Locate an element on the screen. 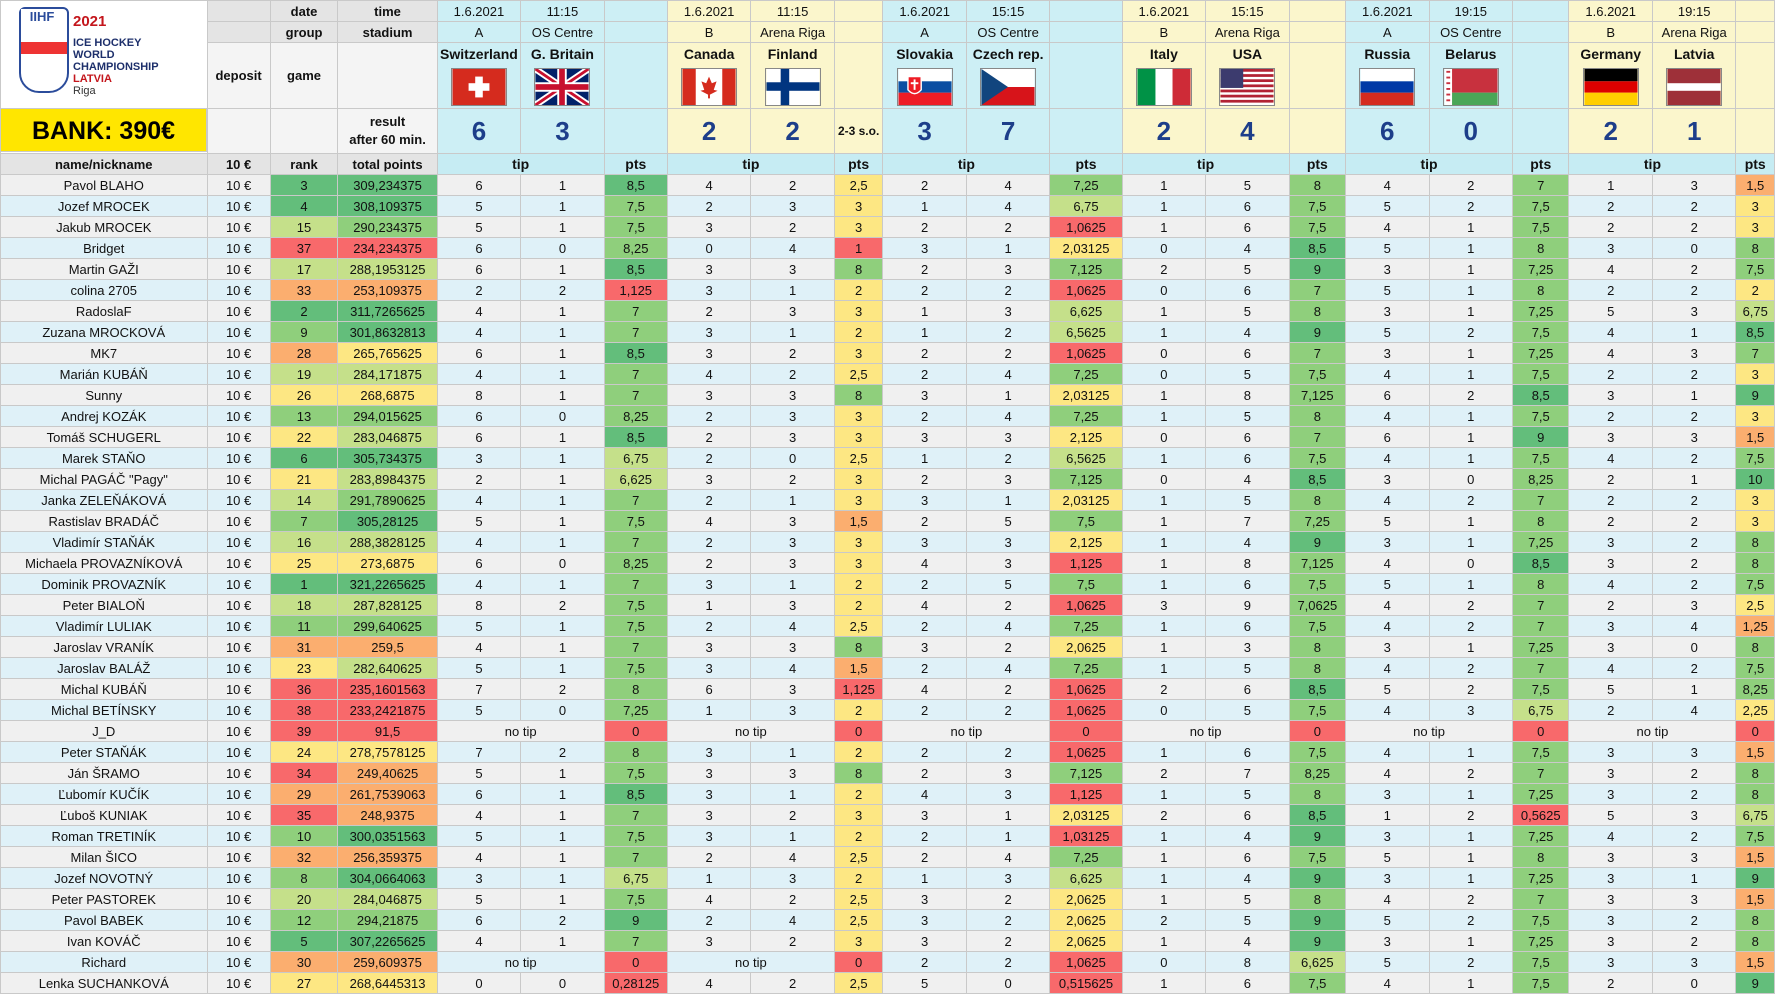 The width and height of the screenshot is (1775, 994). flag-russia-icon is located at coordinates (1387, 87).